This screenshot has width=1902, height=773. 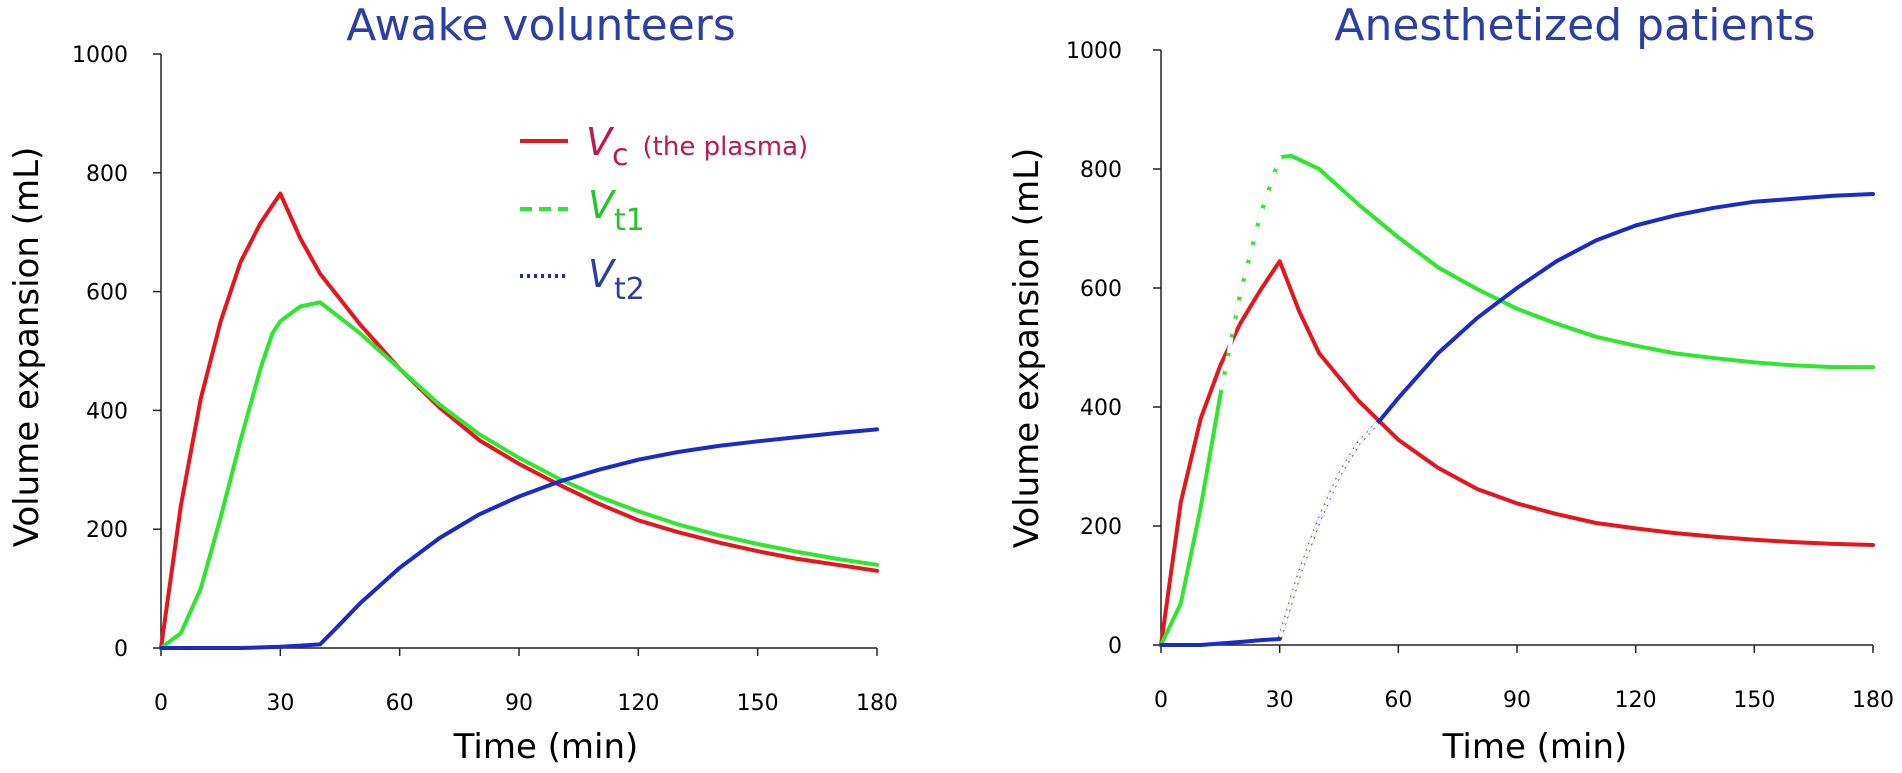 I want to click on legend: Vc (the plasma) Vt1 Vt2, so click(x=664, y=213).